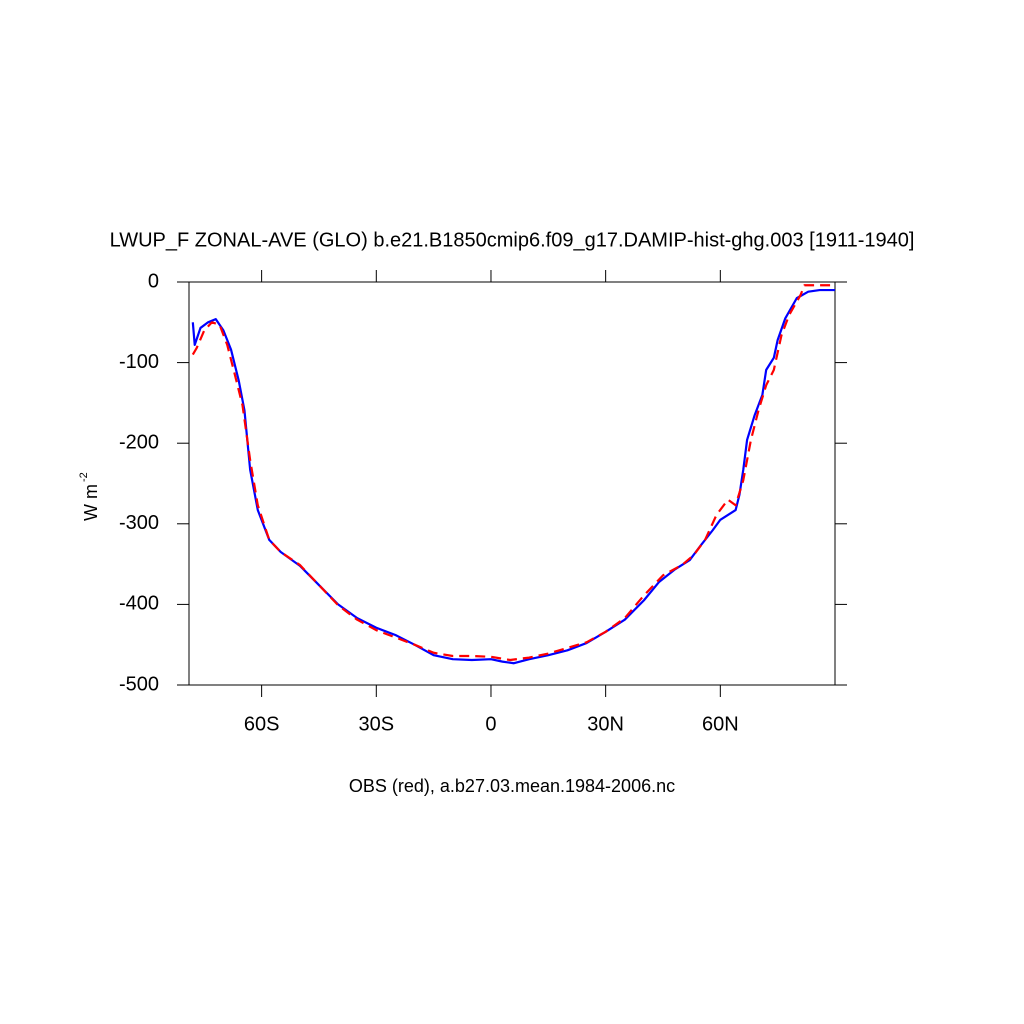 Image resolution: width=1024 pixels, height=1024 pixels. What do you see at coordinates (139, 684) in the screenshot?
I see `y-tick-label: -500` at bounding box center [139, 684].